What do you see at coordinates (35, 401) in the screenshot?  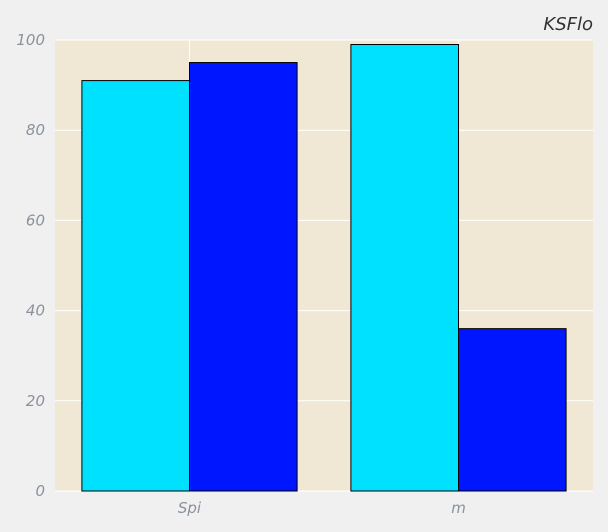 I see `y-tick-label: 20` at bounding box center [35, 401].